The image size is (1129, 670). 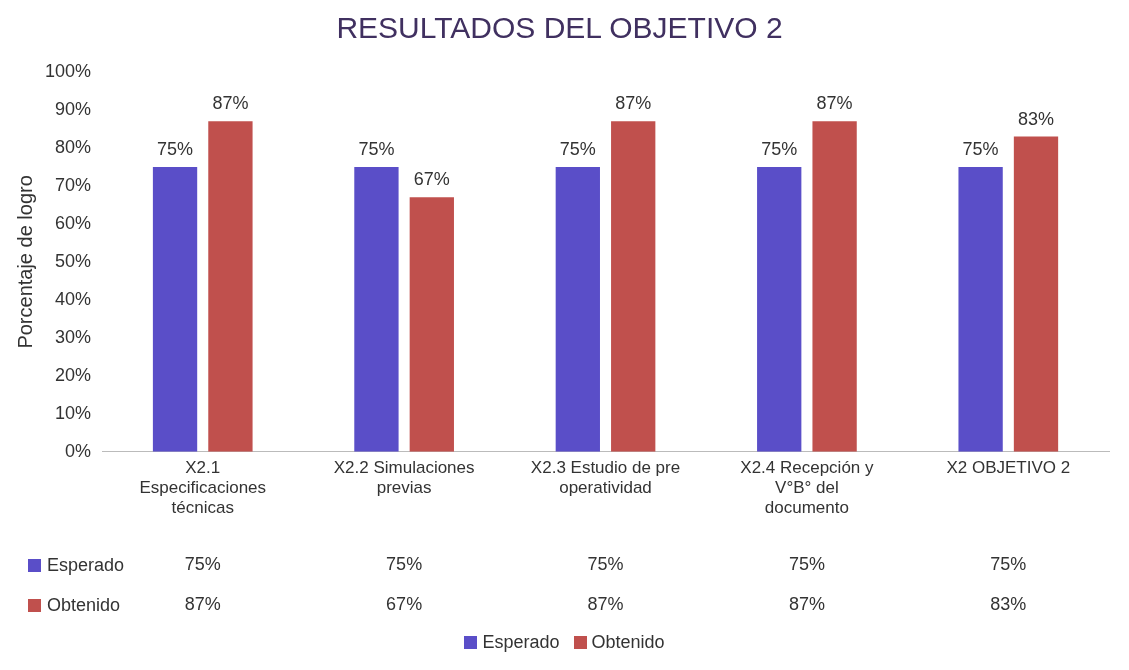 I want to click on y-tick-label: 80%, so click(x=73, y=146).